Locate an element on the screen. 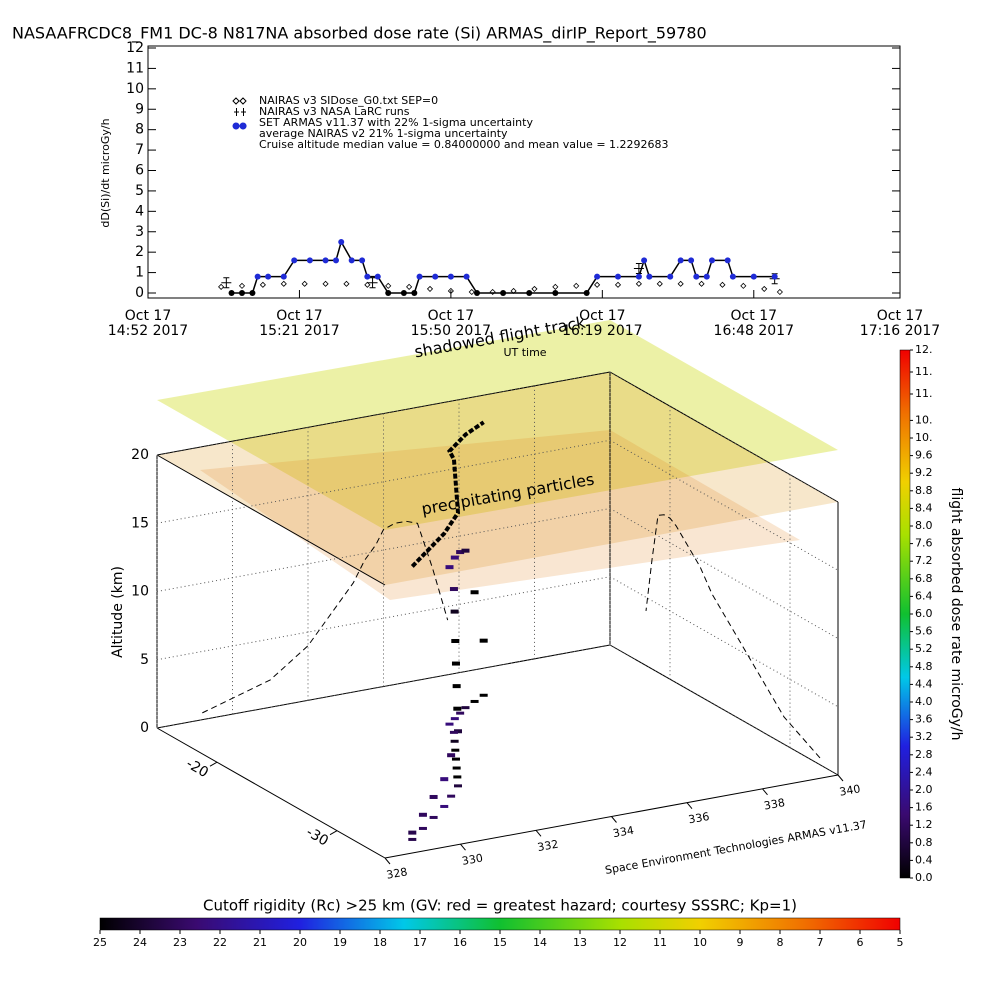 Image resolution: width=1000 pixels, height=1000 pixels. colorbar-tick-label: 1.2 is located at coordinates (924, 824).